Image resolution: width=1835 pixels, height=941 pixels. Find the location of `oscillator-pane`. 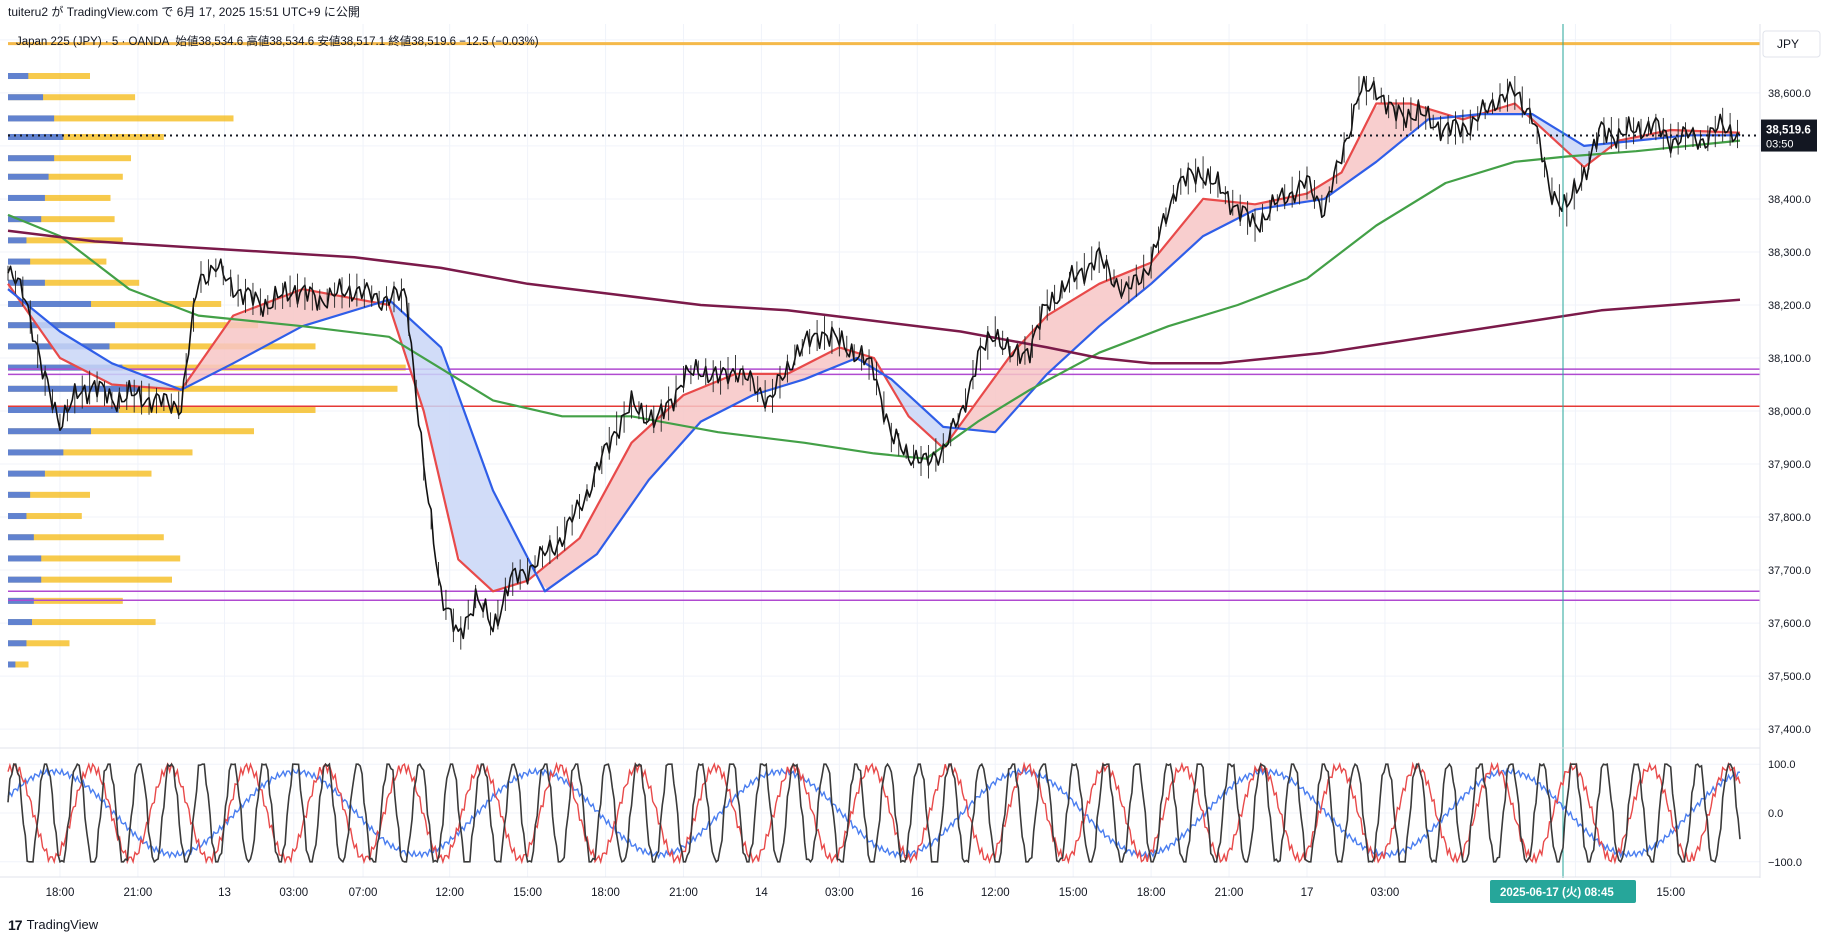

oscillator-pane is located at coordinates (874, 813).